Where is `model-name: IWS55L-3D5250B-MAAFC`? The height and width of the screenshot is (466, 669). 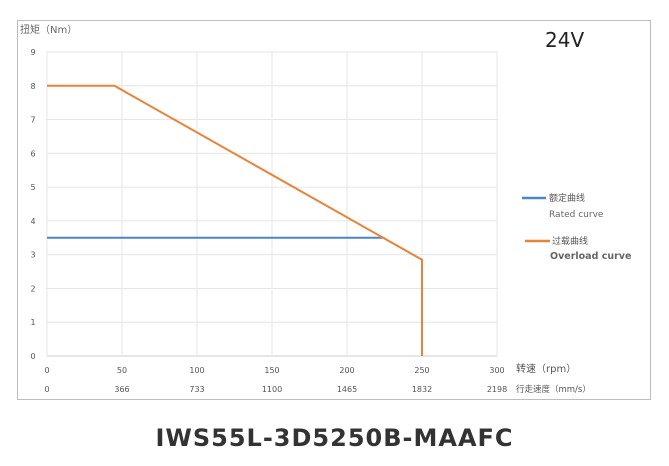
model-name: IWS55L-3D5250B-MAAFC is located at coordinates (334, 438).